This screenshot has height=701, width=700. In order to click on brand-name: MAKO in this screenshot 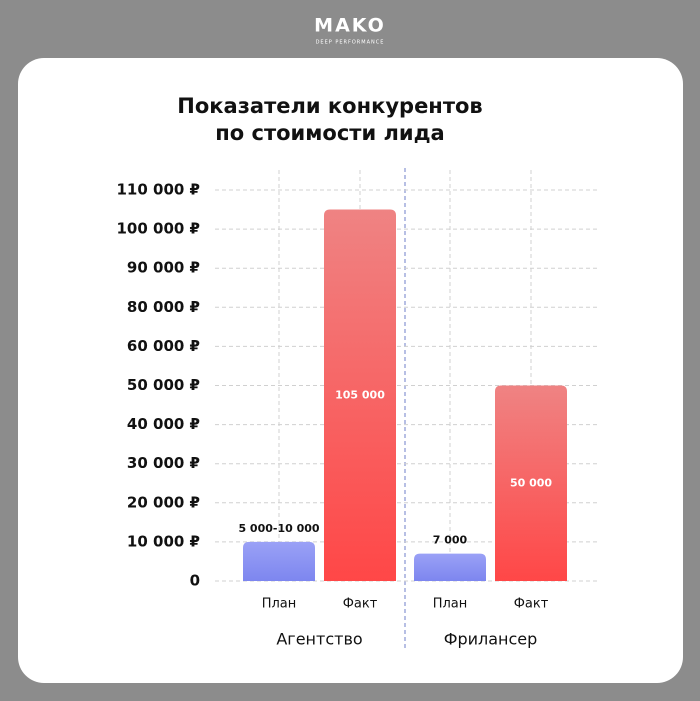, I will do `click(350, 26)`.